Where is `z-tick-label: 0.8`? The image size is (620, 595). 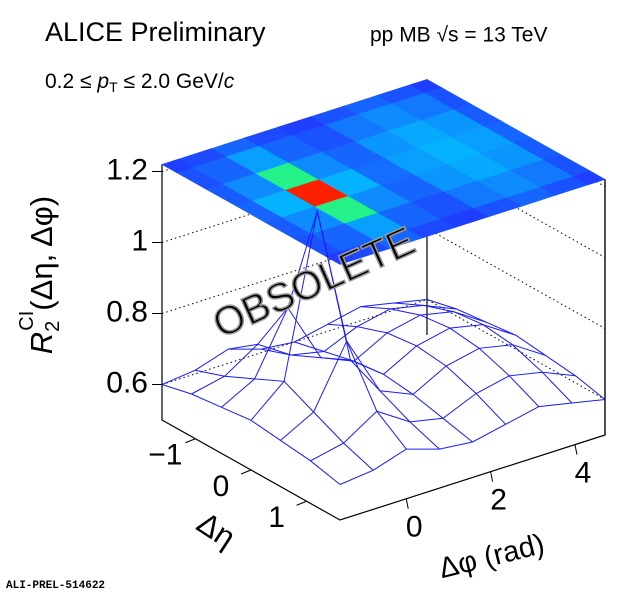
z-tick-label: 0.8 is located at coordinates (127, 311).